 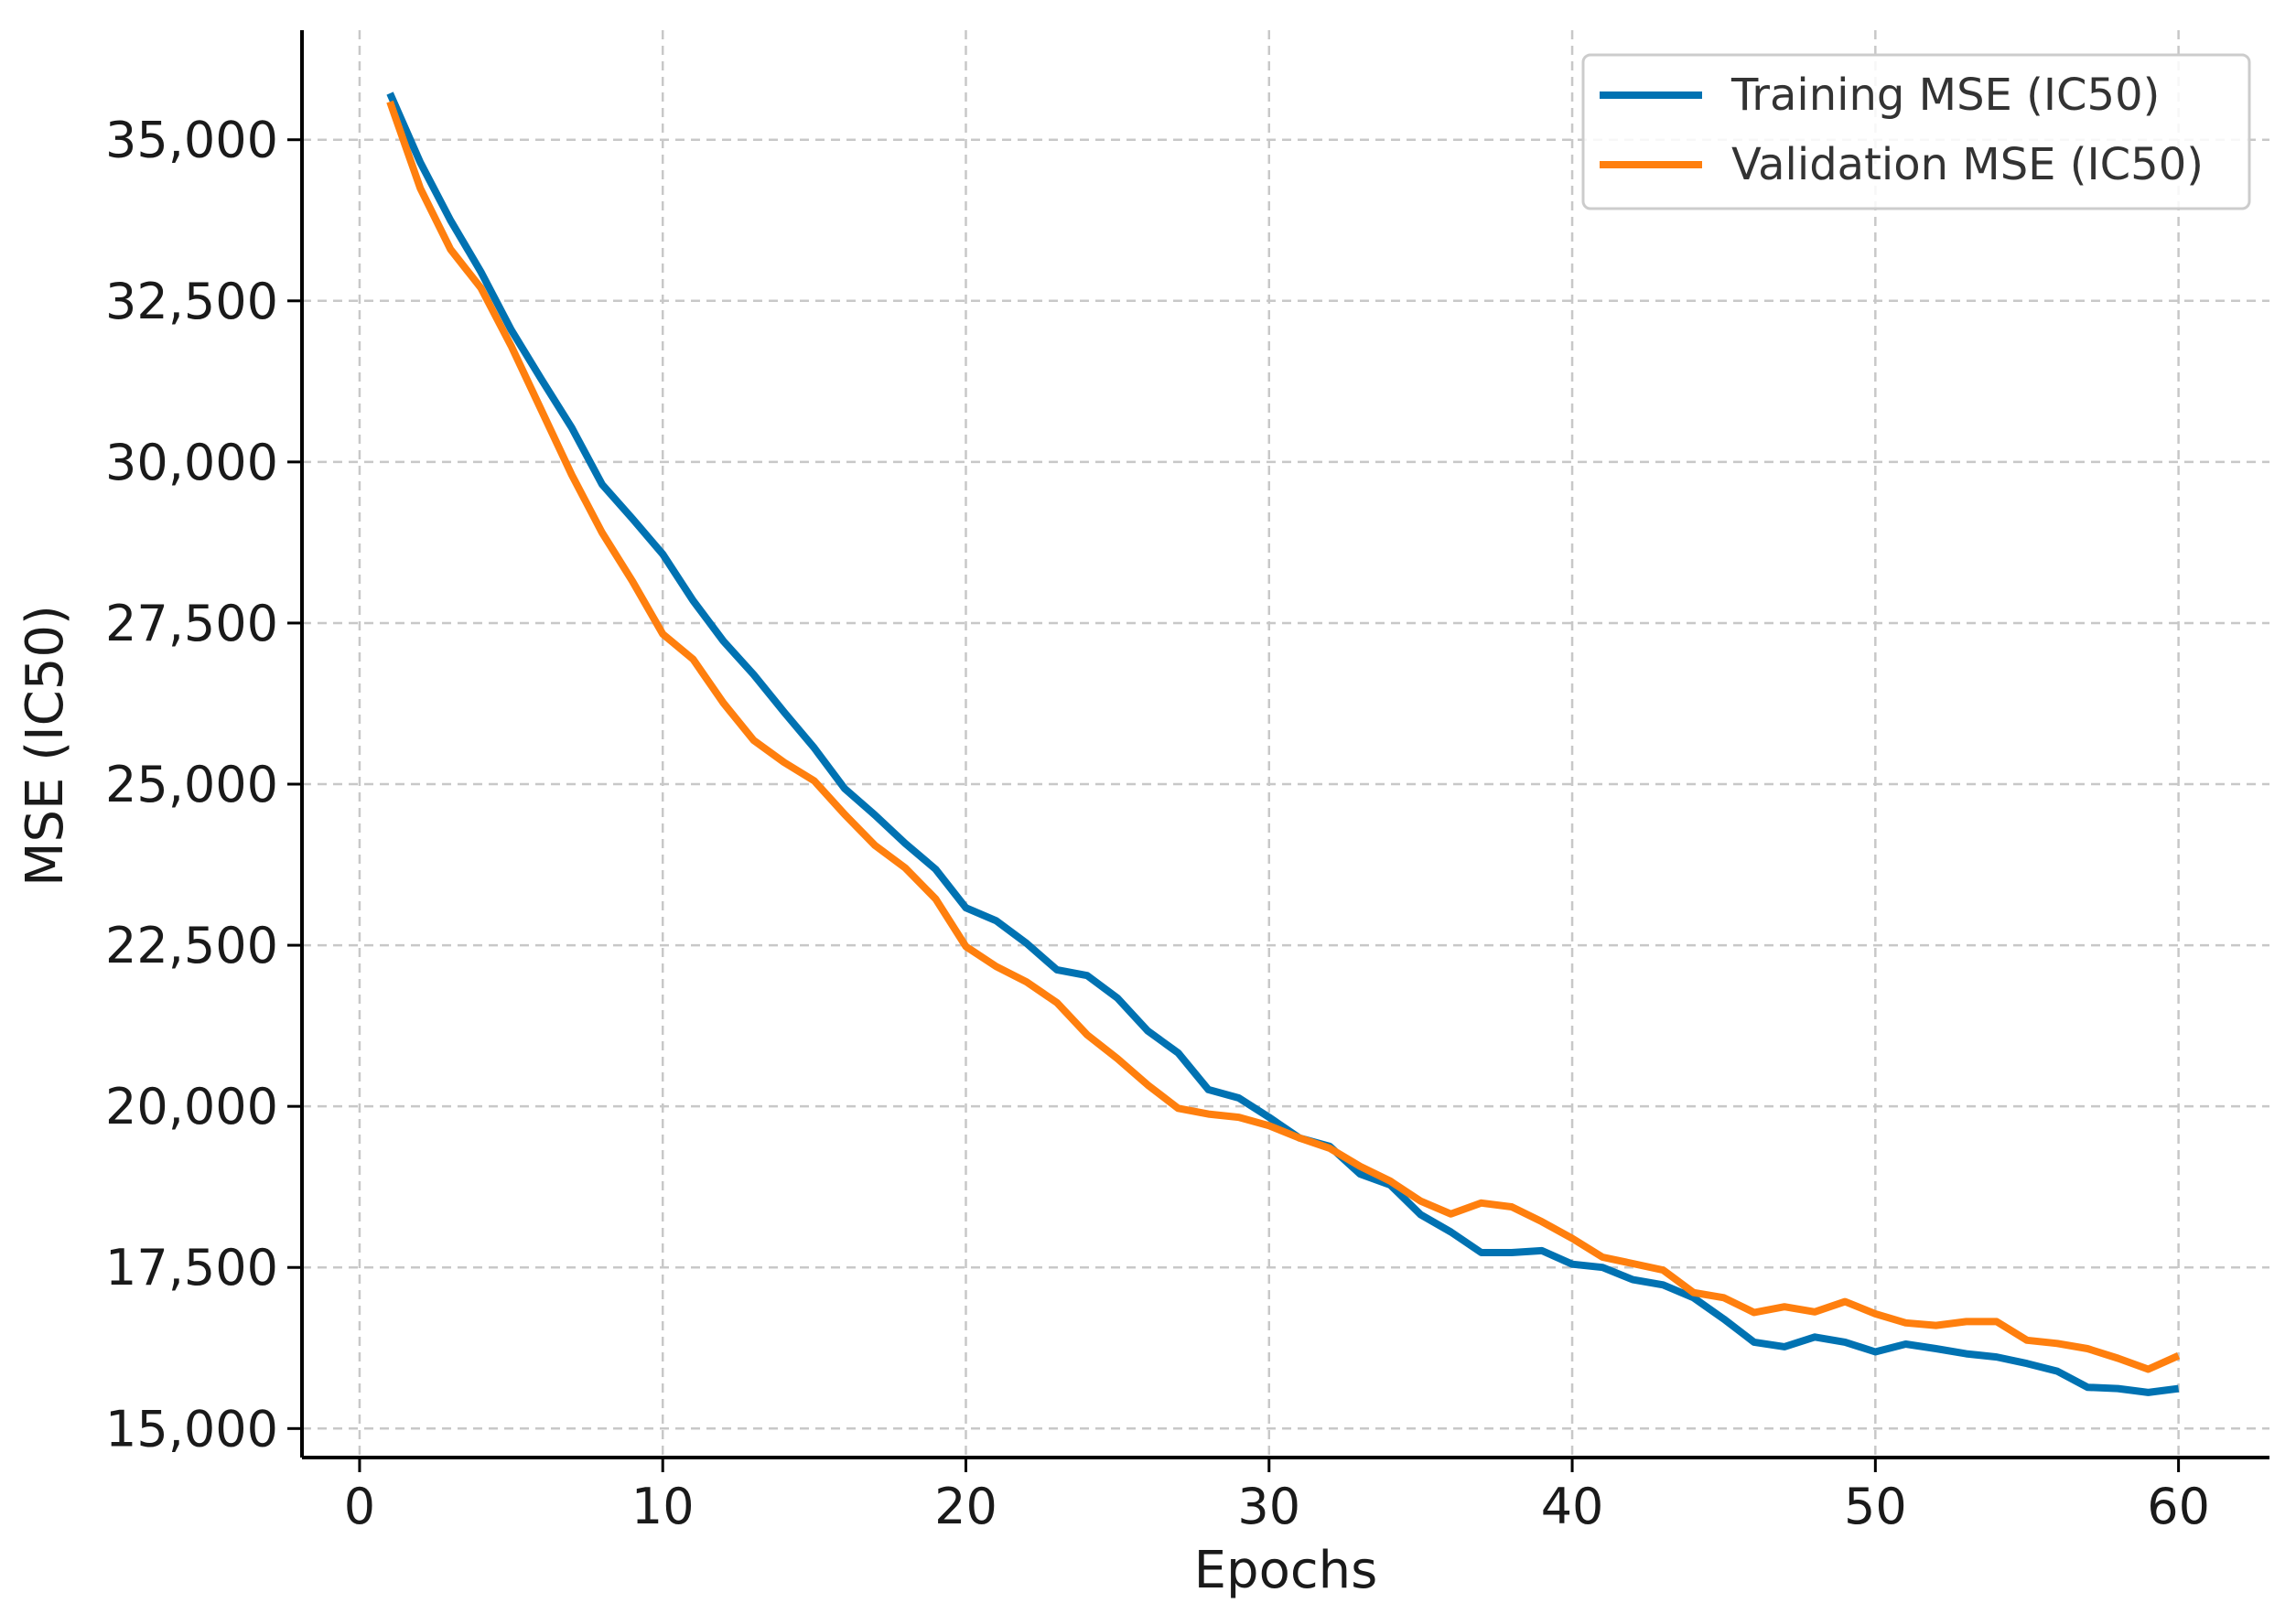 What do you see at coordinates (192, 1106) in the screenshot?
I see `y-tick-label: 20,000` at bounding box center [192, 1106].